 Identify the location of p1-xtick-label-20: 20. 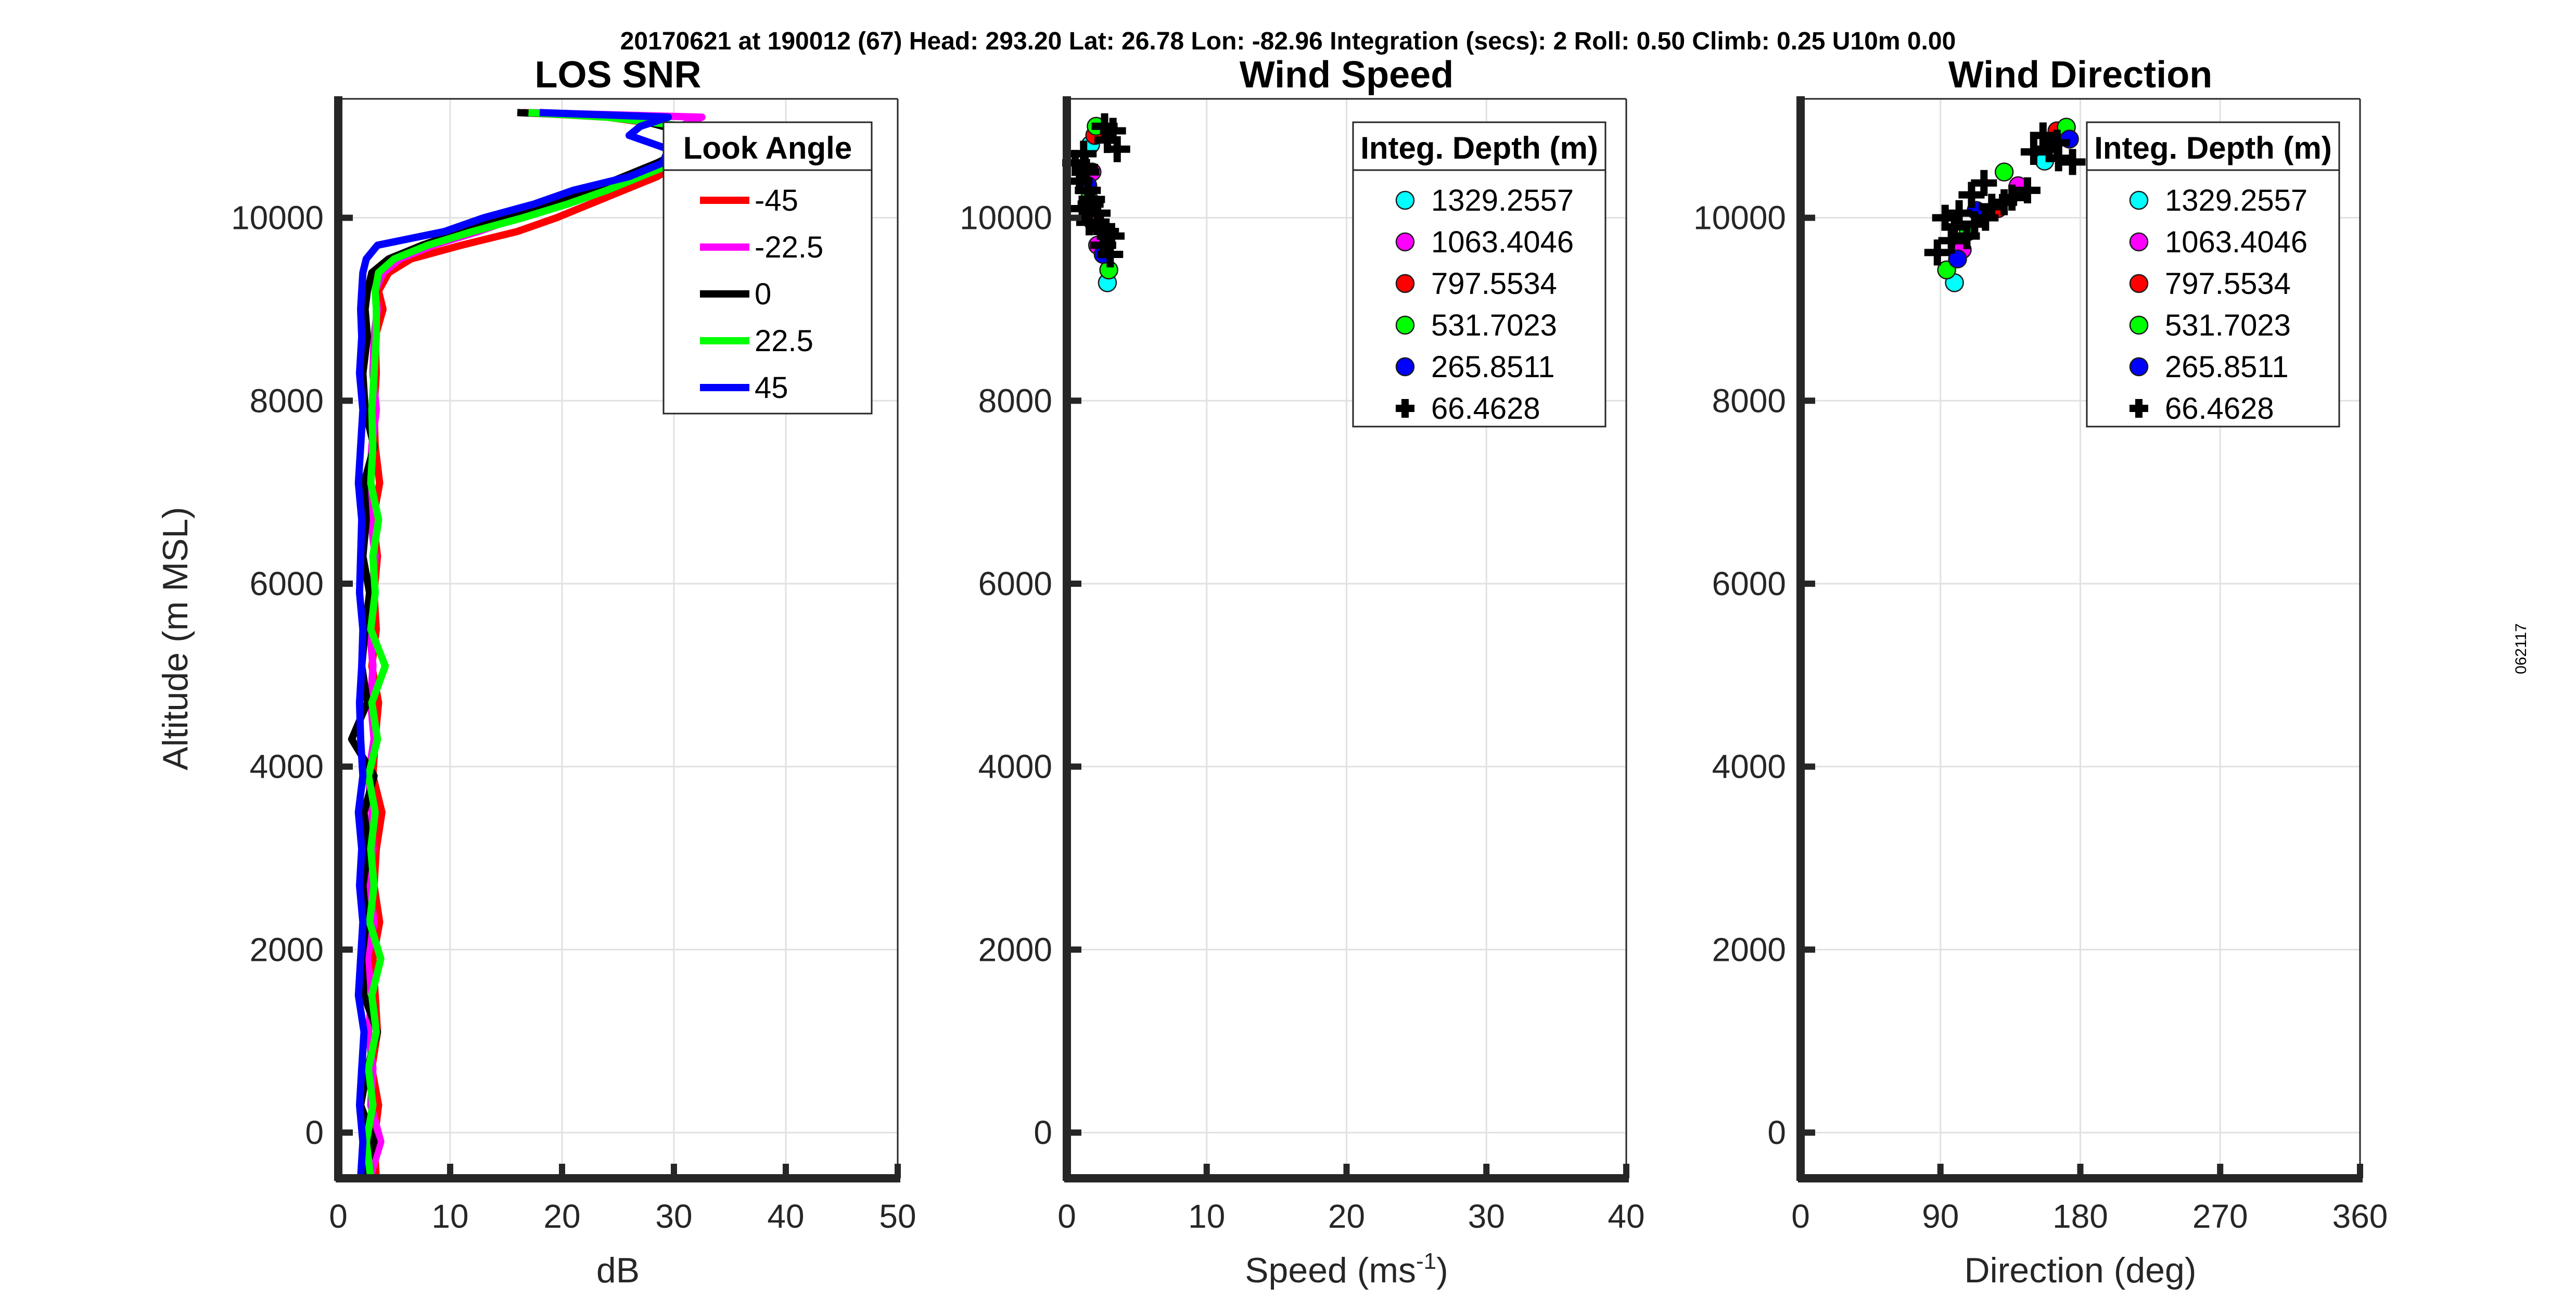
(1346, 1217).